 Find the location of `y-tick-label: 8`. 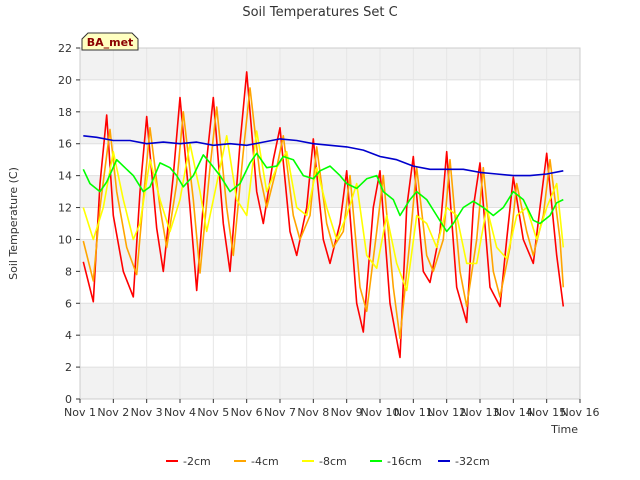

y-tick-label: 8 is located at coordinates (68, 271).